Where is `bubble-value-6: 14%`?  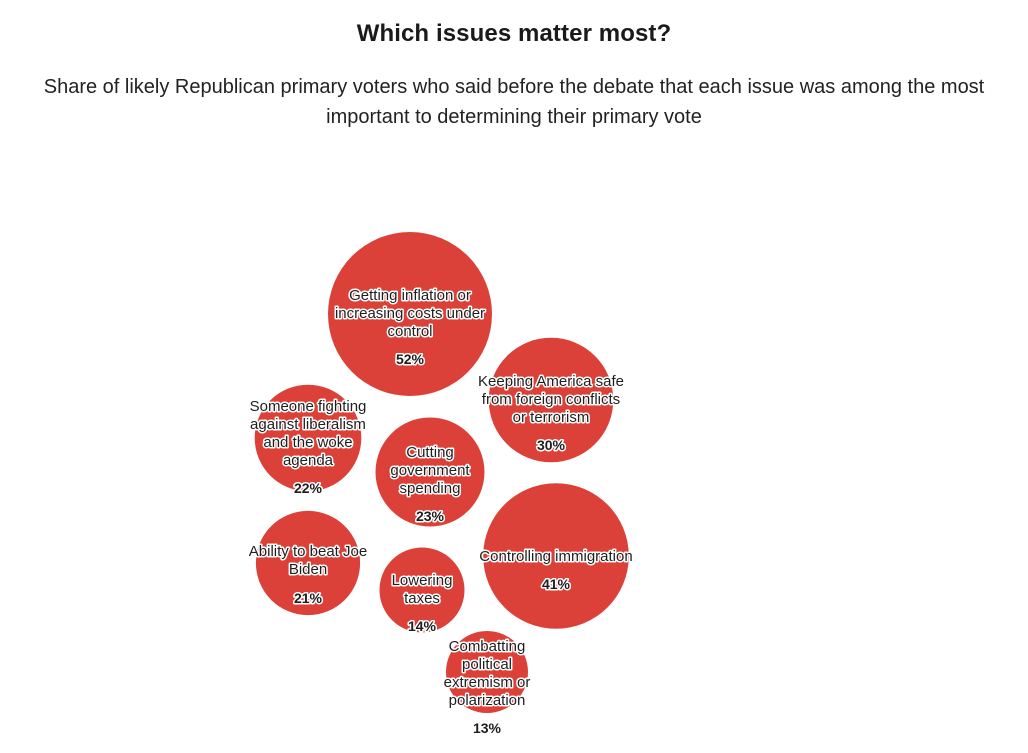
bubble-value-6: 14% is located at coordinates (422, 626).